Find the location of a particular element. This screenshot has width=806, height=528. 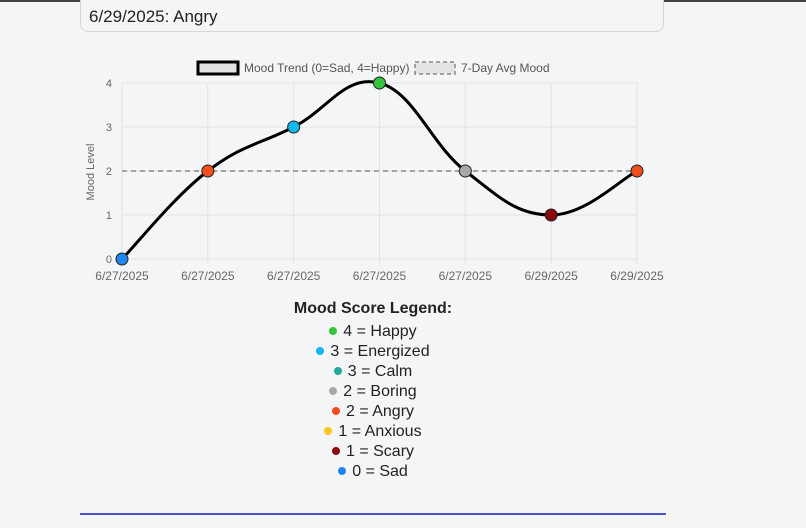

legend-item-label: 3 = Calm is located at coordinates (380, 371).